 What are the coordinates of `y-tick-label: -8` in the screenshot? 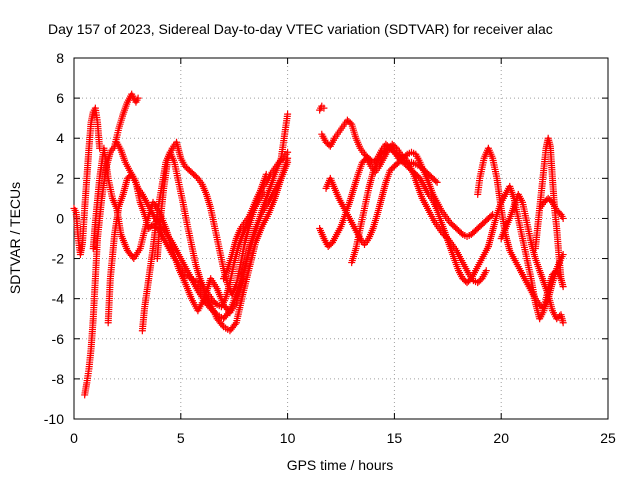 It's located at (58, 379).